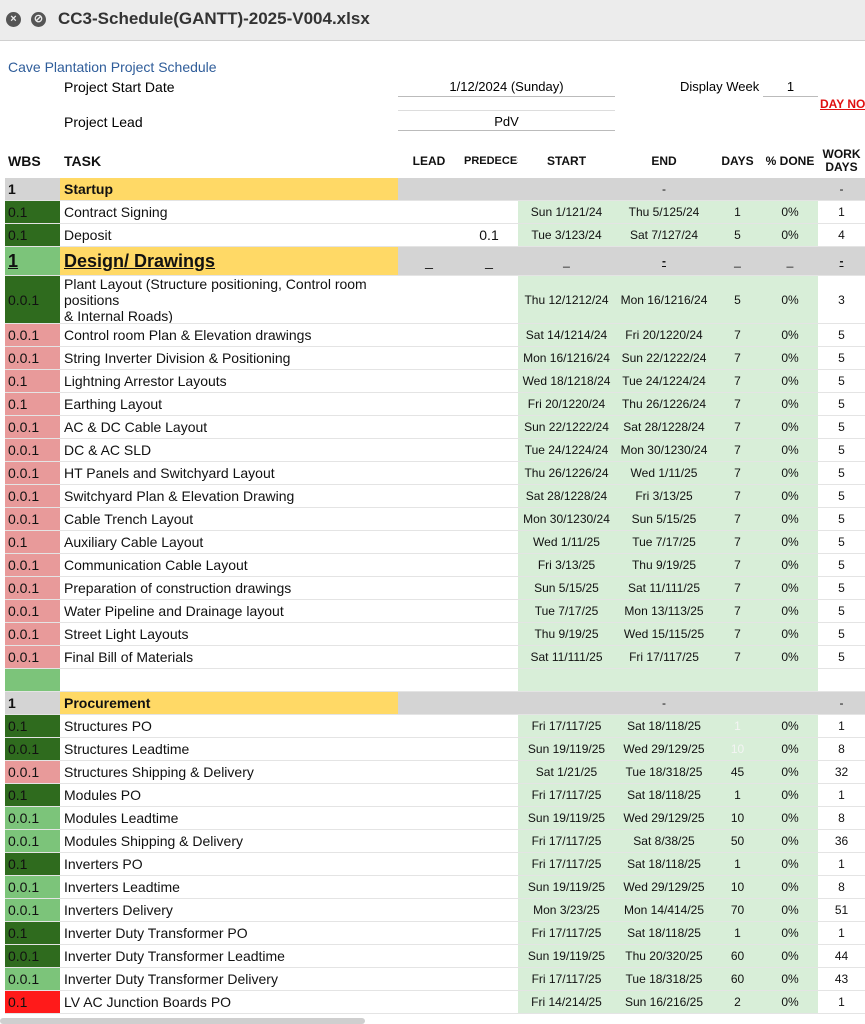 Image resolution: width=865 pixels, height=1024 pixels. What do you see at coordinates (664, 795) in the screenshot?
I see `cell-end: Sat 18/118/25` at bounding box center [664, 795].